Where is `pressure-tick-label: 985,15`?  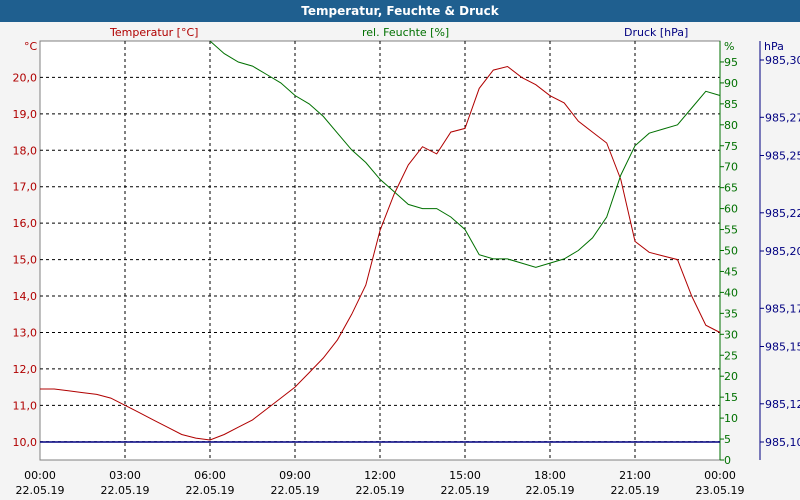 pressure-tick-label: 985,15 is located at coordinates (782, 347).